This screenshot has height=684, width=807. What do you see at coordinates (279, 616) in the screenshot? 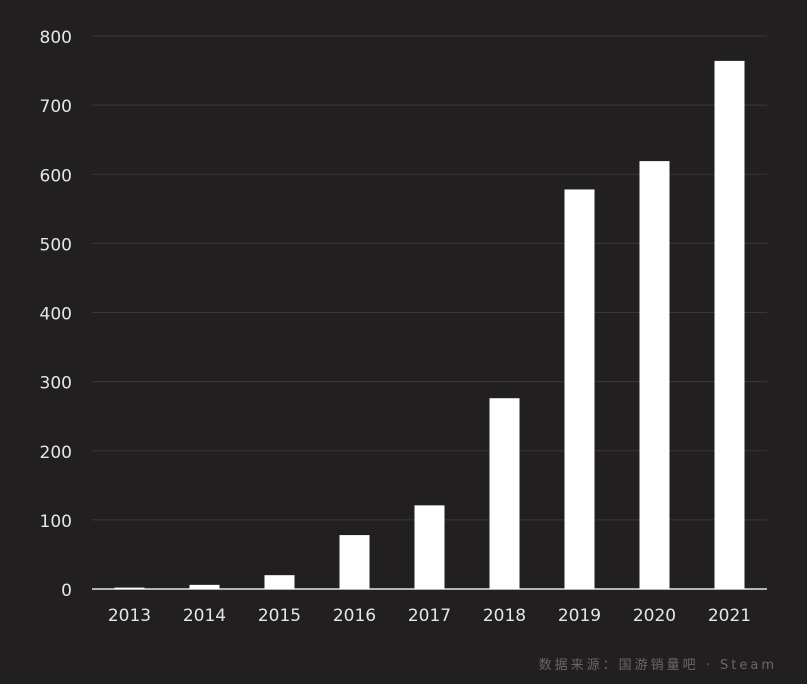
I see `x-tick-label-2015: 2015` at bounding box center [279, 616].